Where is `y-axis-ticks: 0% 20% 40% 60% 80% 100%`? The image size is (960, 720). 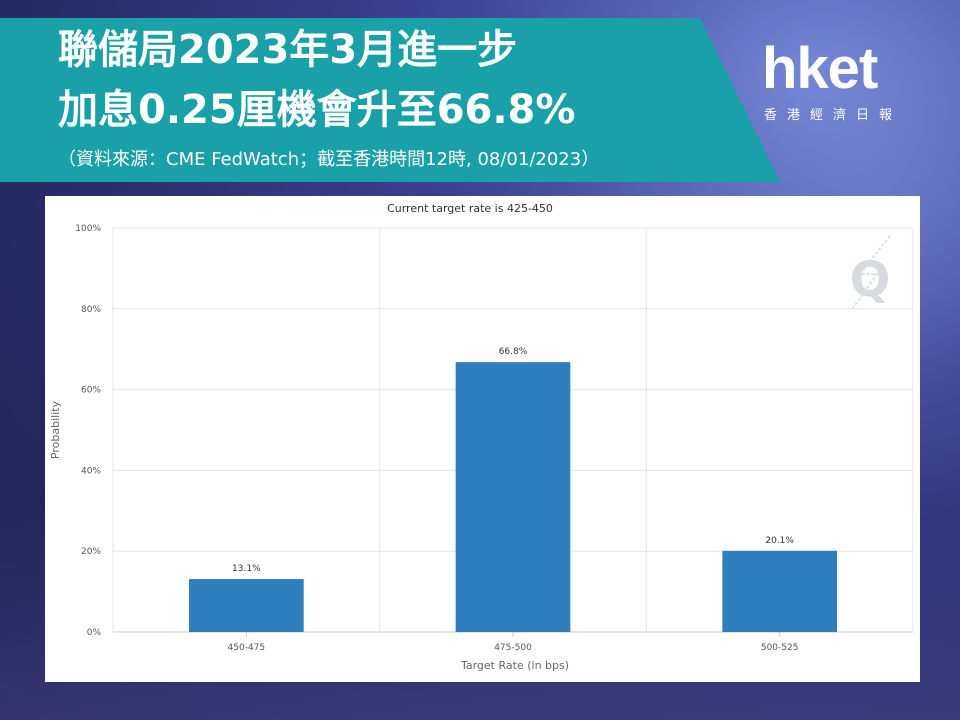 y-axis-ticks: 0% 20% 40% 60% 80% 100% is located at coordinates (88, 431).